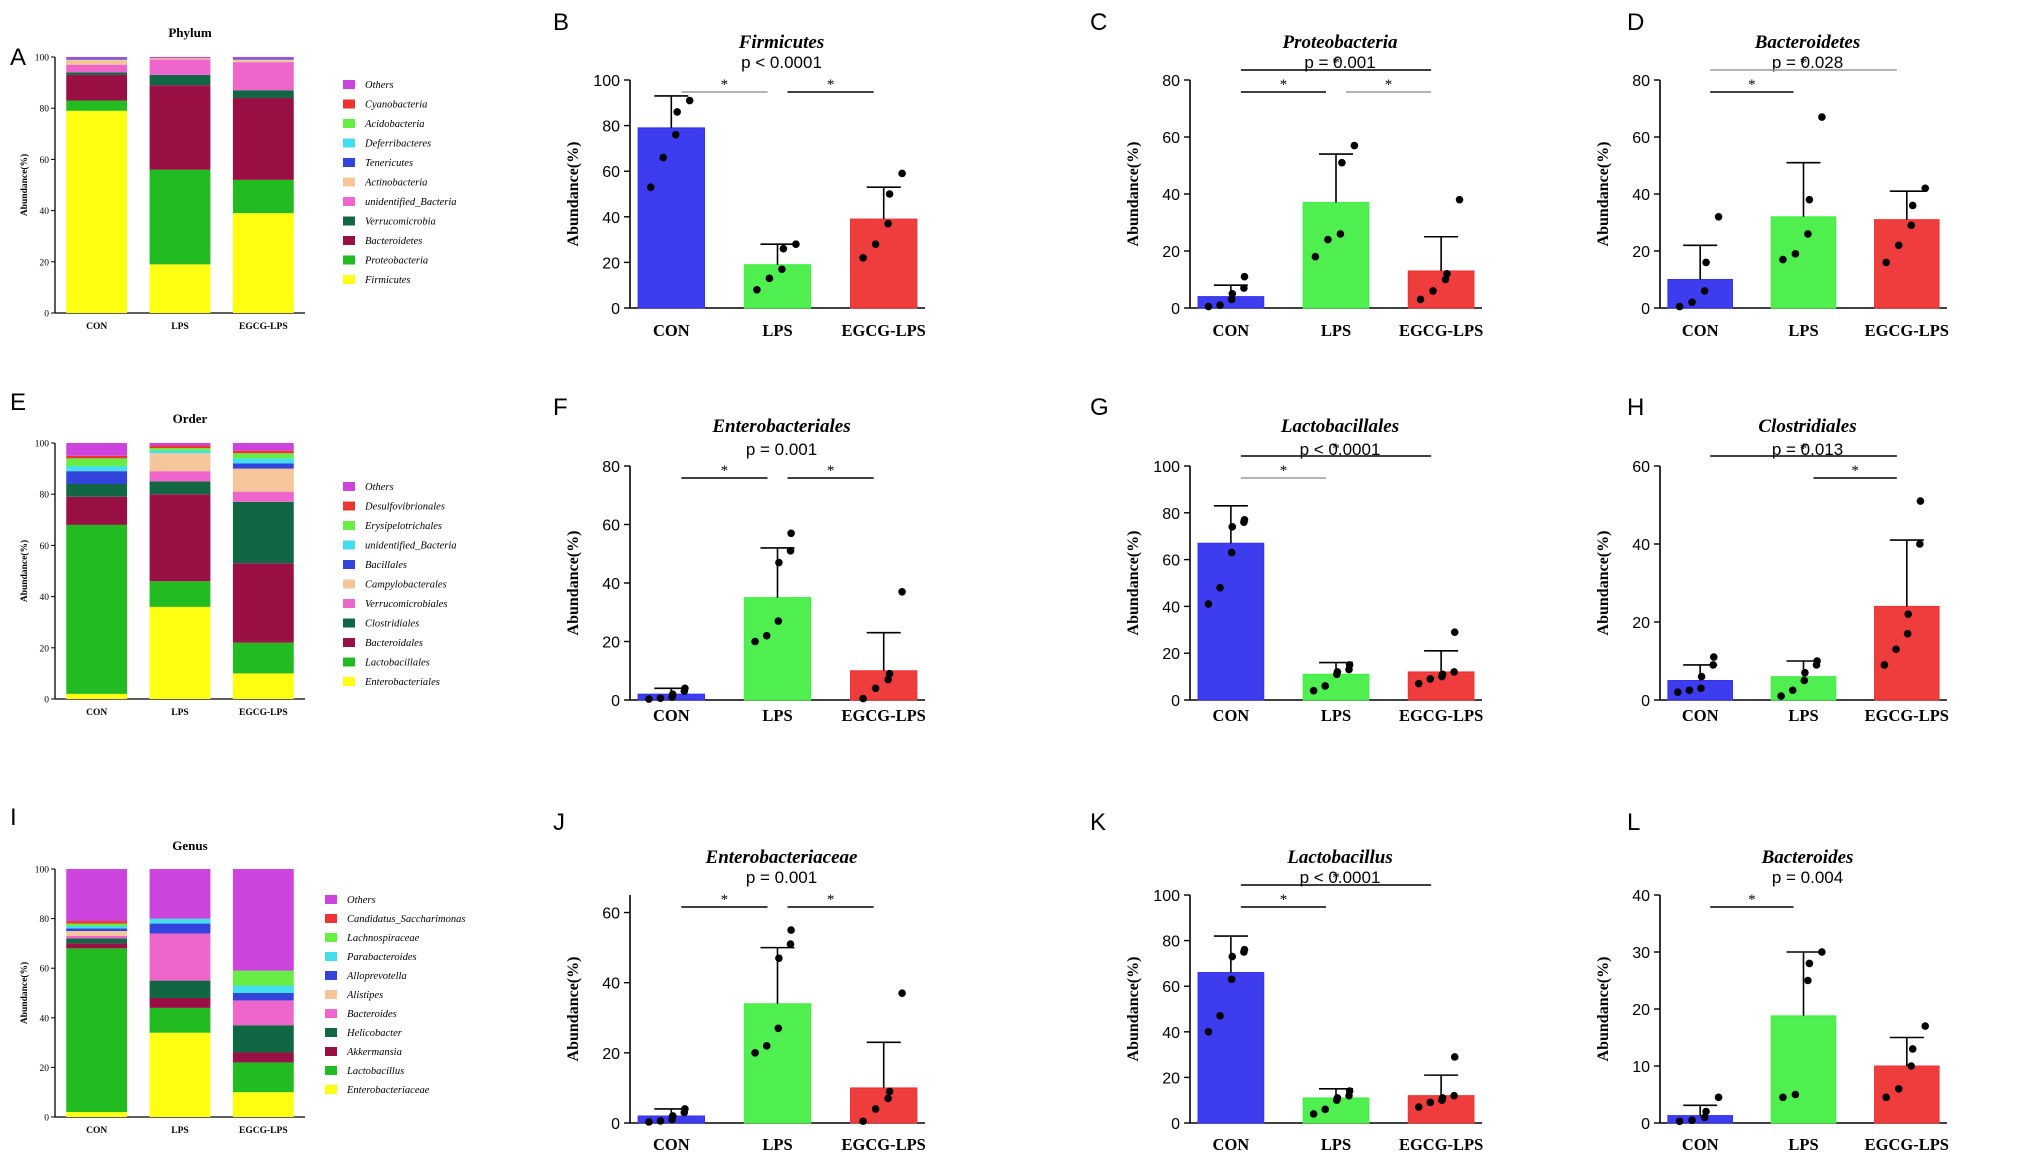 The image size is (2032, 1157). I want to click on stack-segment-con-lactobacillales, so click(97, 609).